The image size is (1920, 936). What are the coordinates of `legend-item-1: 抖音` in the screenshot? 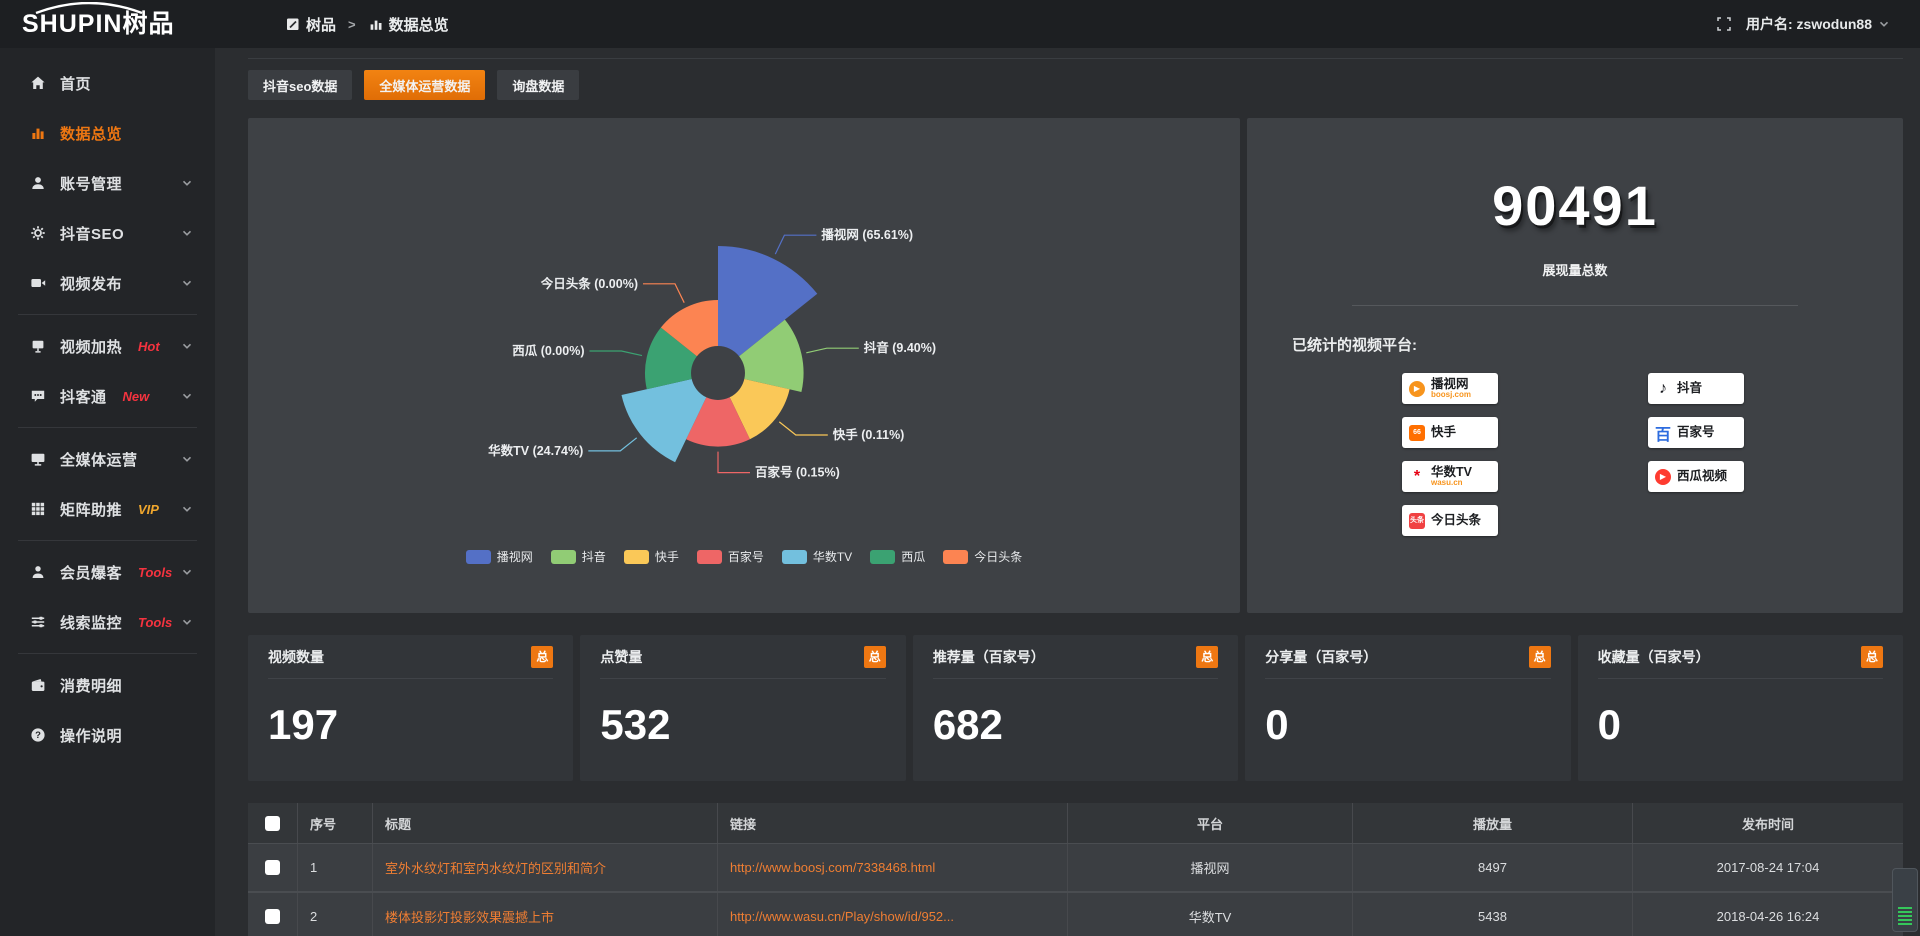 It's located at (578, 556).